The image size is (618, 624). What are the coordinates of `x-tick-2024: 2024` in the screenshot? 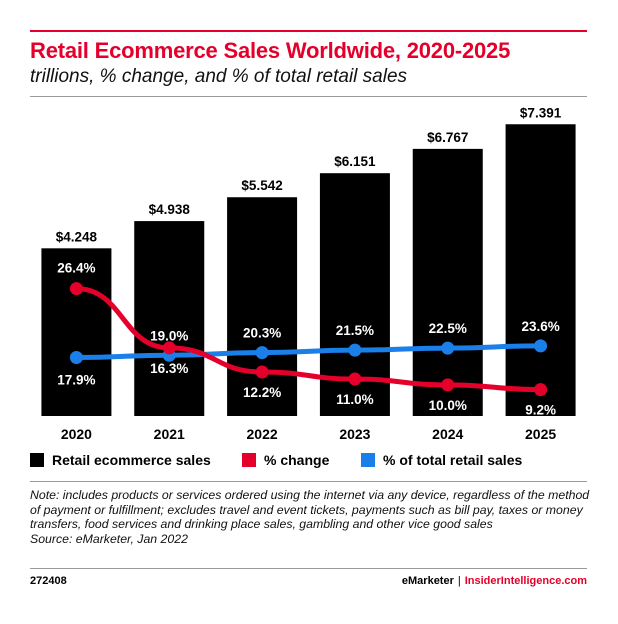 It's located at (447, 434).